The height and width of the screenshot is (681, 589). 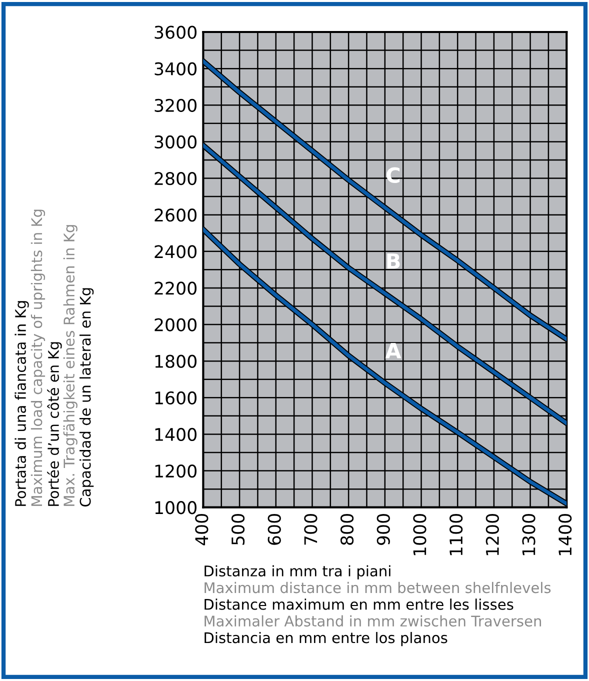 What do you see at coordinates (175, 105) in the screenshot?
I see `y-tick-label: 3200` at bounding box center [175, 105].